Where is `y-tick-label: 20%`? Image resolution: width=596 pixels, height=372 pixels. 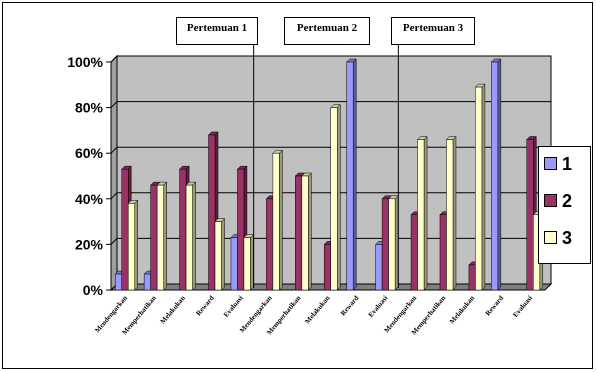 y-tick-label: 20% is located at coordinates (89, 244).